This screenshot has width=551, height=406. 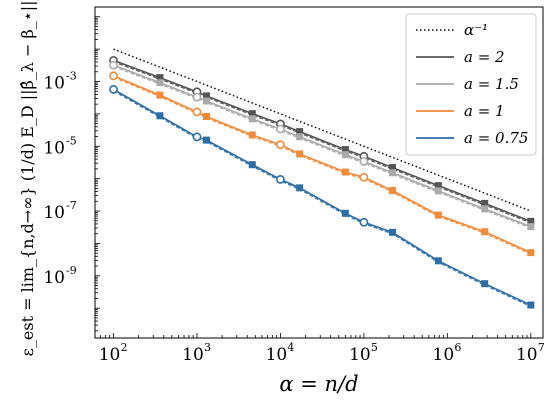 What do you see at coordinates (484, 111) in the screenshot?
I see `legend-label: a = 1` at bounding box center [484, 111].